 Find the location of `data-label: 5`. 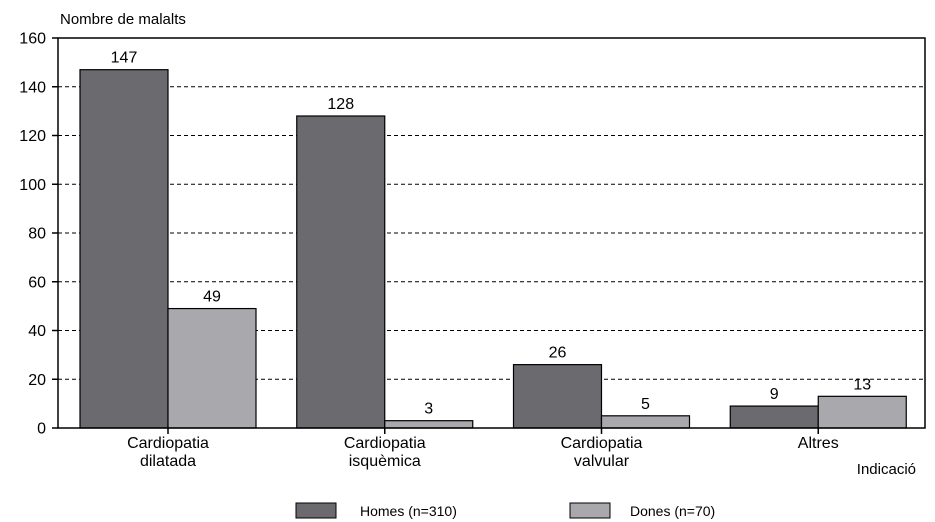

data-label: 5 is located at coordinates (645, 404).